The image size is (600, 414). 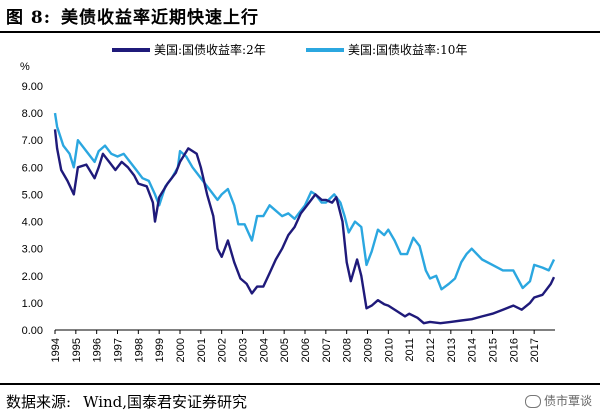 What do you see at coordinates (32, 141) in the screenshot?
I see `y-tick-label: 7.00` at bounding box center [32, 141].